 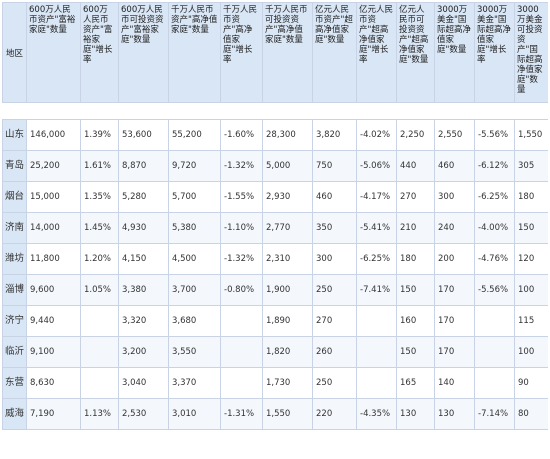 I want to click on table-row: 临沂 9,100 3,200 3,550 1,820 260 150 170 100, so click(x=275, y=352).